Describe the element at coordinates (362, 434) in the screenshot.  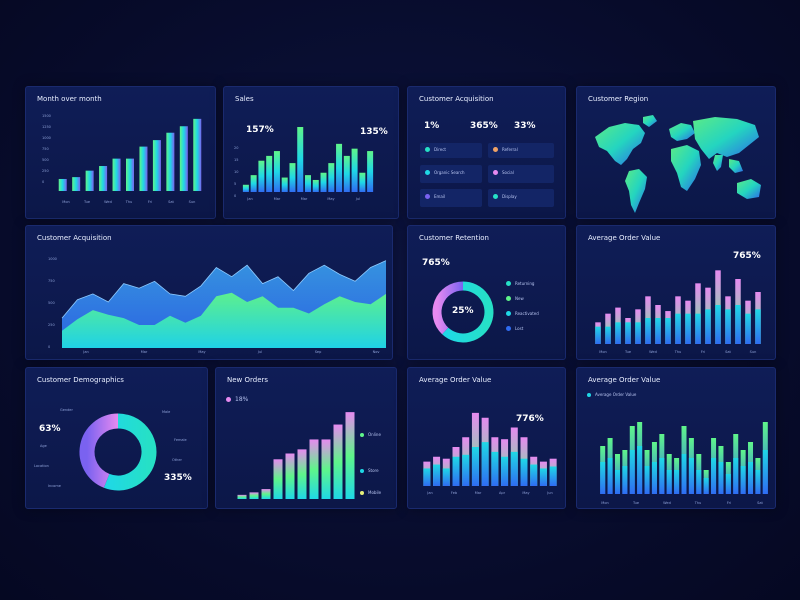
I see `online-dot-icon` at that location.